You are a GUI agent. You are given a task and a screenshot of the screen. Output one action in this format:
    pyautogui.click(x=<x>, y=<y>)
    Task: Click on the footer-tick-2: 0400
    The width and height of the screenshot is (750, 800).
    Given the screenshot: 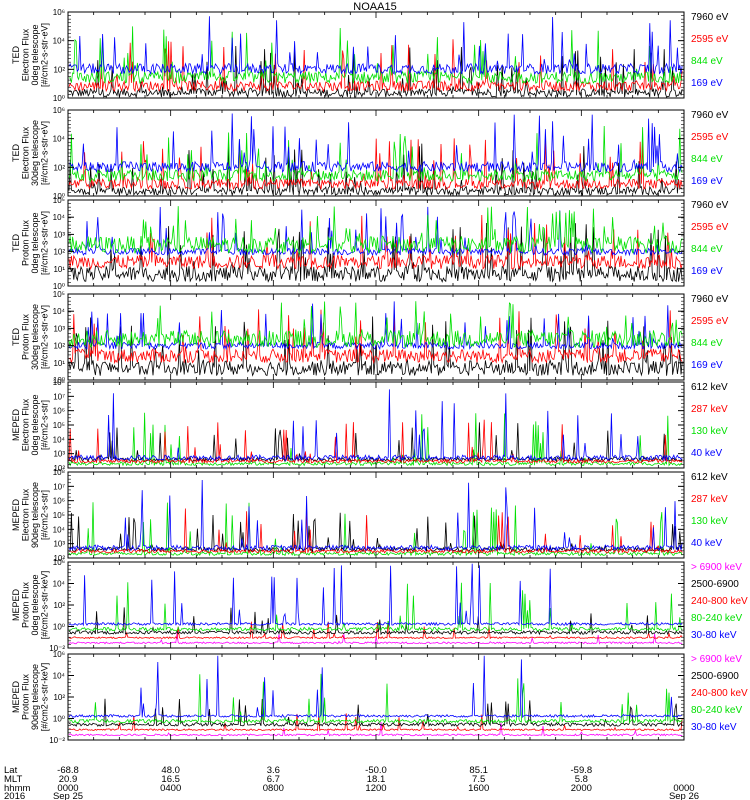 What is the action you would take?
    pyautogui.click(x=170, y=788)
    